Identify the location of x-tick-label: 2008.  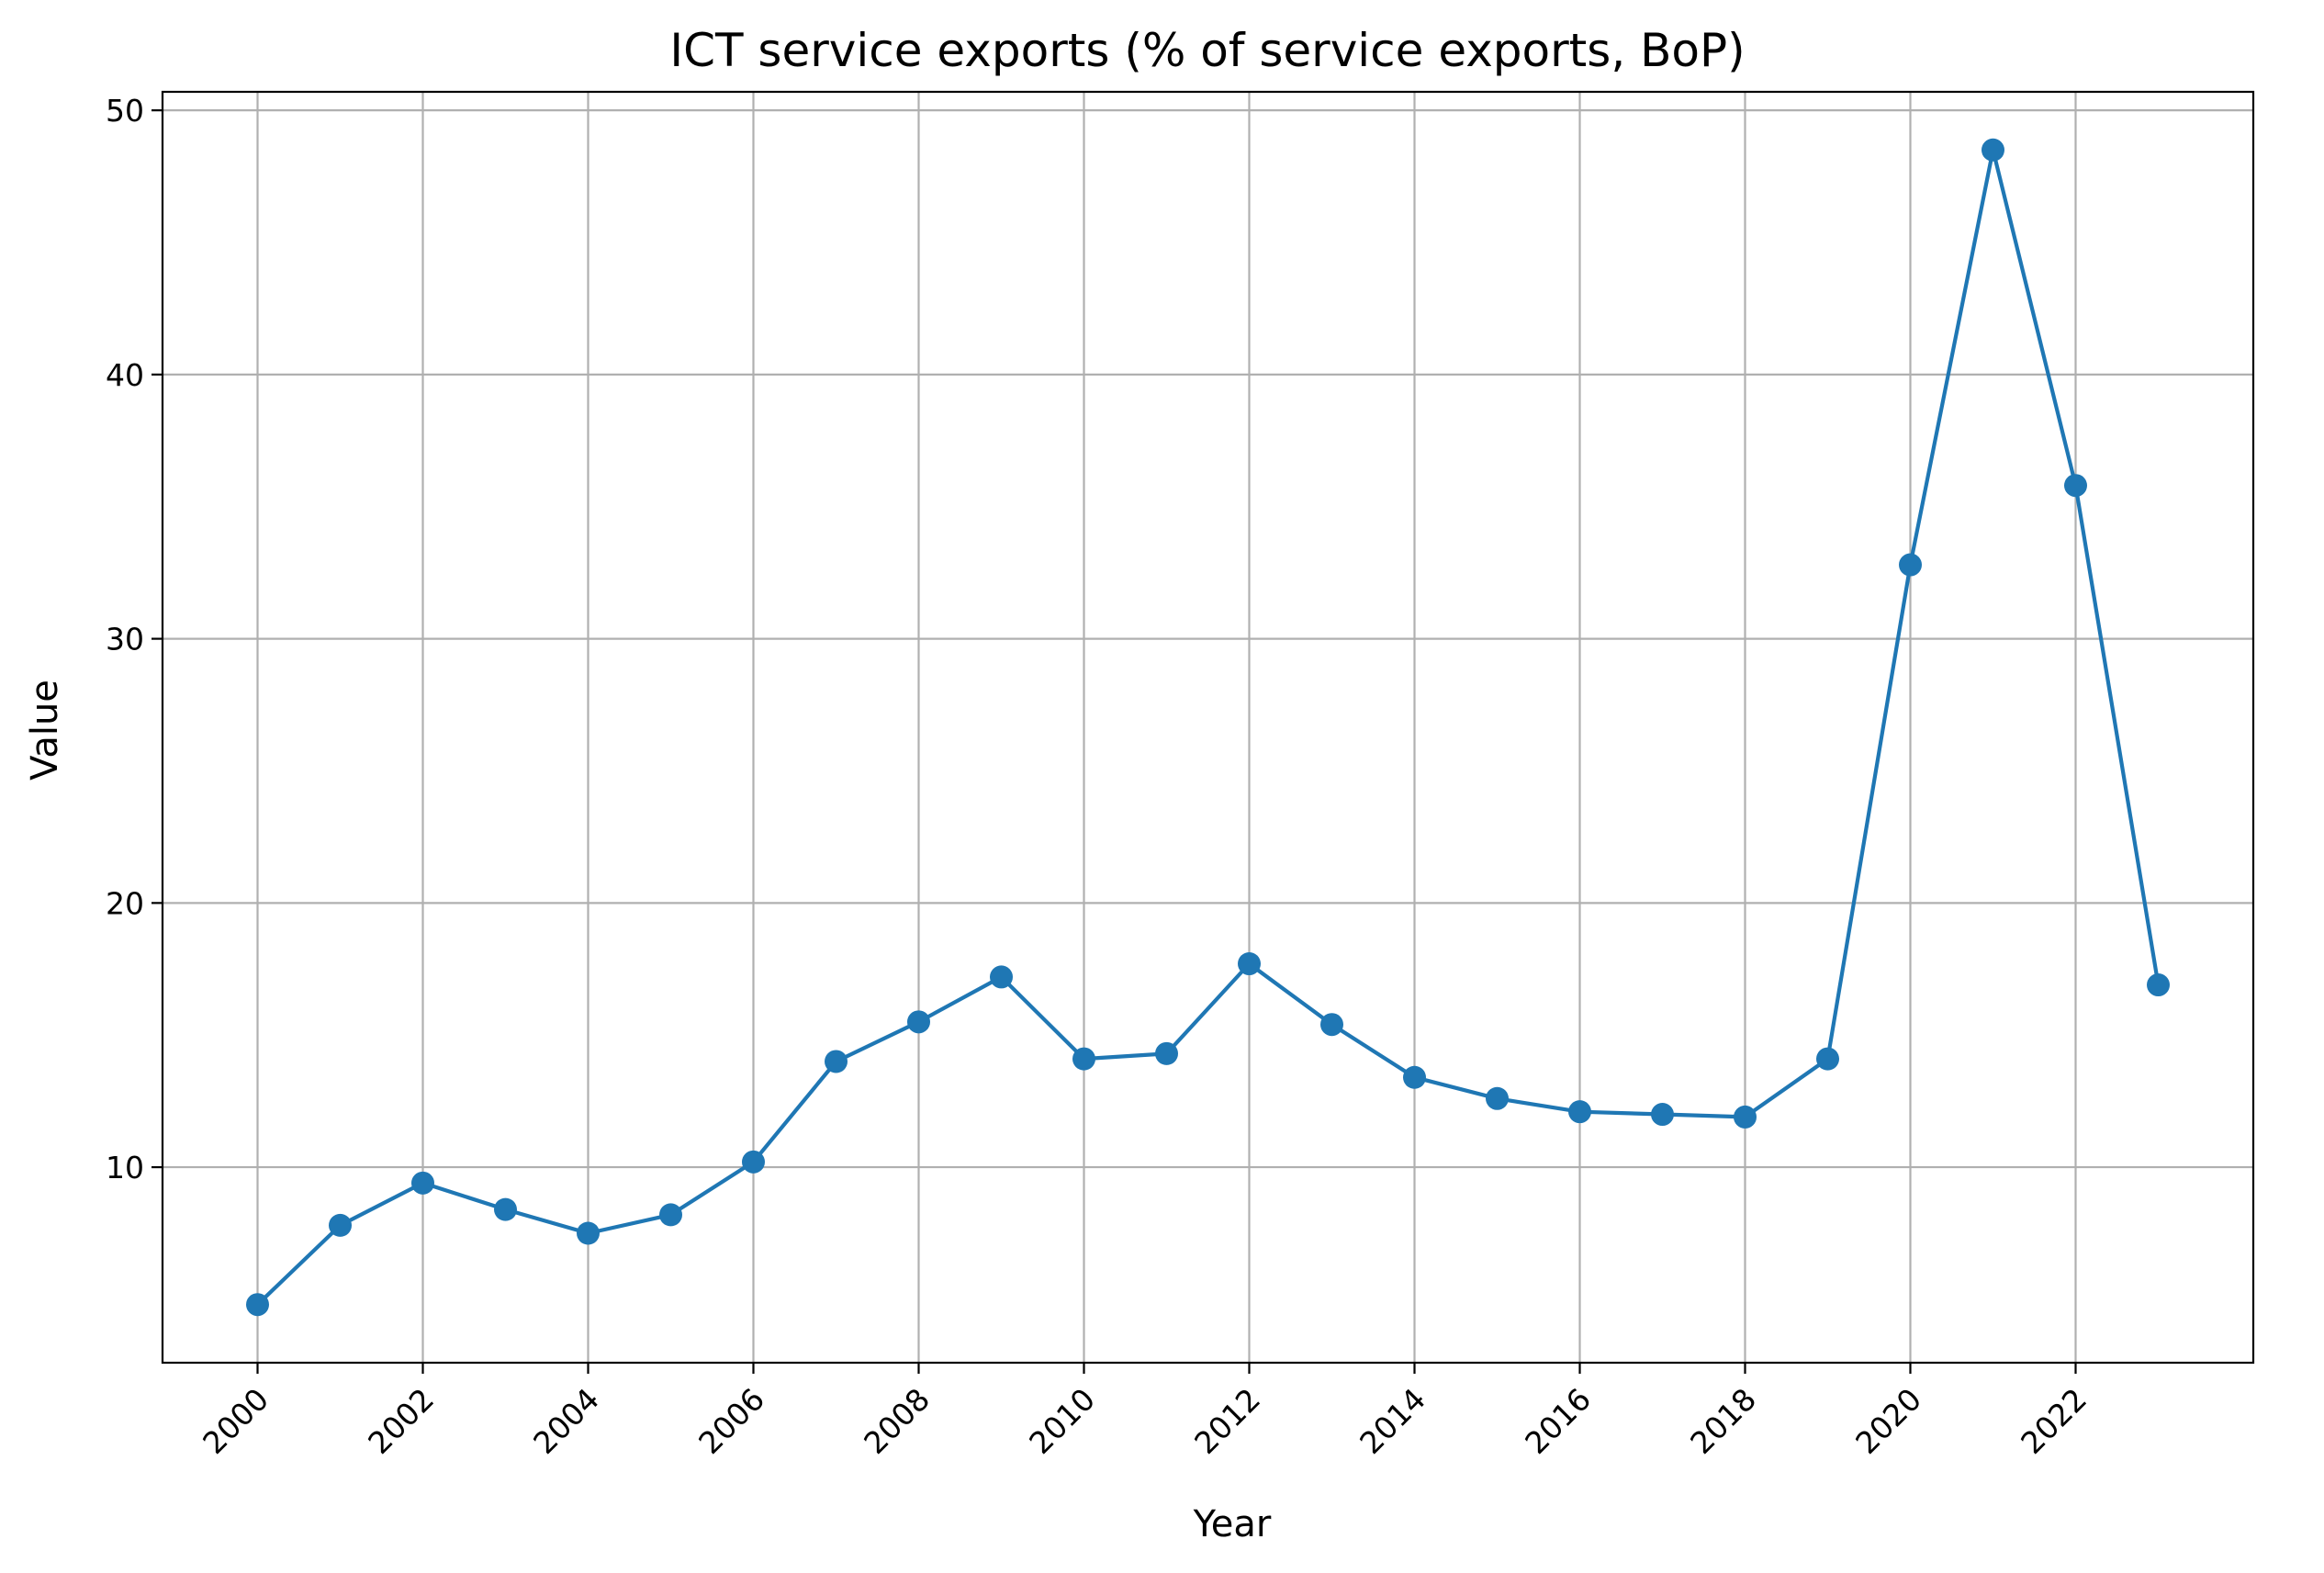
(897, 1421).